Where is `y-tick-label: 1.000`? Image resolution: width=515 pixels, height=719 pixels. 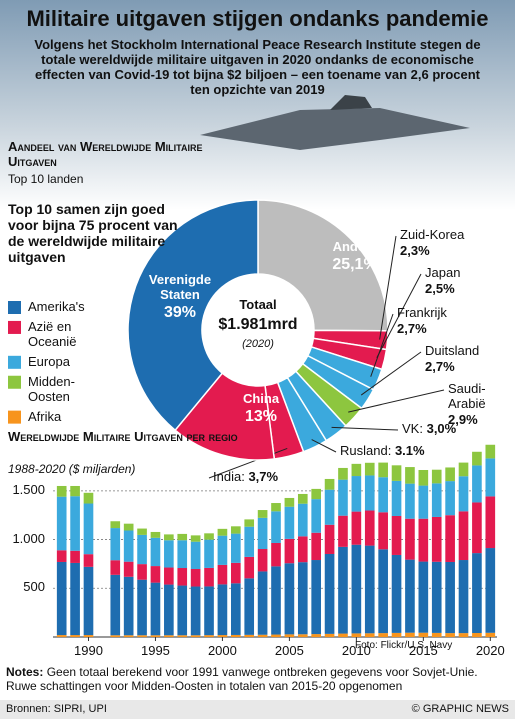
y-tick-label: 1.000 is located at coordinates (28, 538).